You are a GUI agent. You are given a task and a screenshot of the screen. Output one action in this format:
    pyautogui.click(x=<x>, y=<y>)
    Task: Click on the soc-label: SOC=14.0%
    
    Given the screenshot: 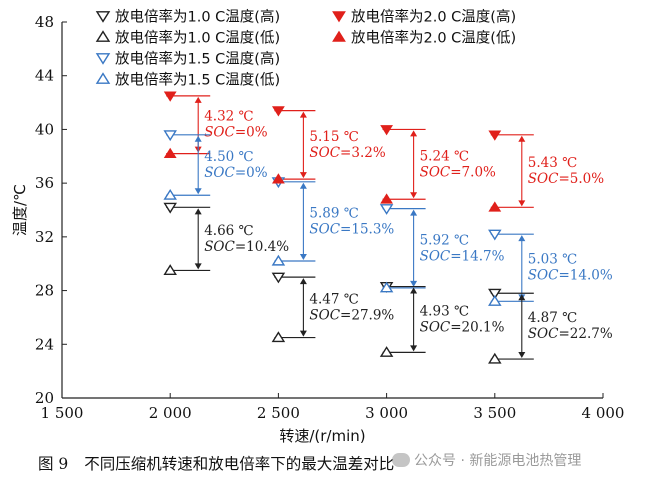 What is the action you would take?
    pyautogui.click(x=570, y=276)
    